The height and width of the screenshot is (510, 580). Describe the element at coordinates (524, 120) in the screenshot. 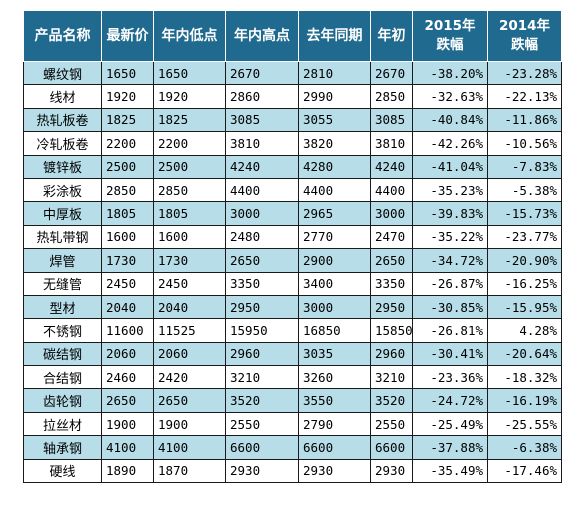

I see `cell-drop-2014: -11.86%` at that location.